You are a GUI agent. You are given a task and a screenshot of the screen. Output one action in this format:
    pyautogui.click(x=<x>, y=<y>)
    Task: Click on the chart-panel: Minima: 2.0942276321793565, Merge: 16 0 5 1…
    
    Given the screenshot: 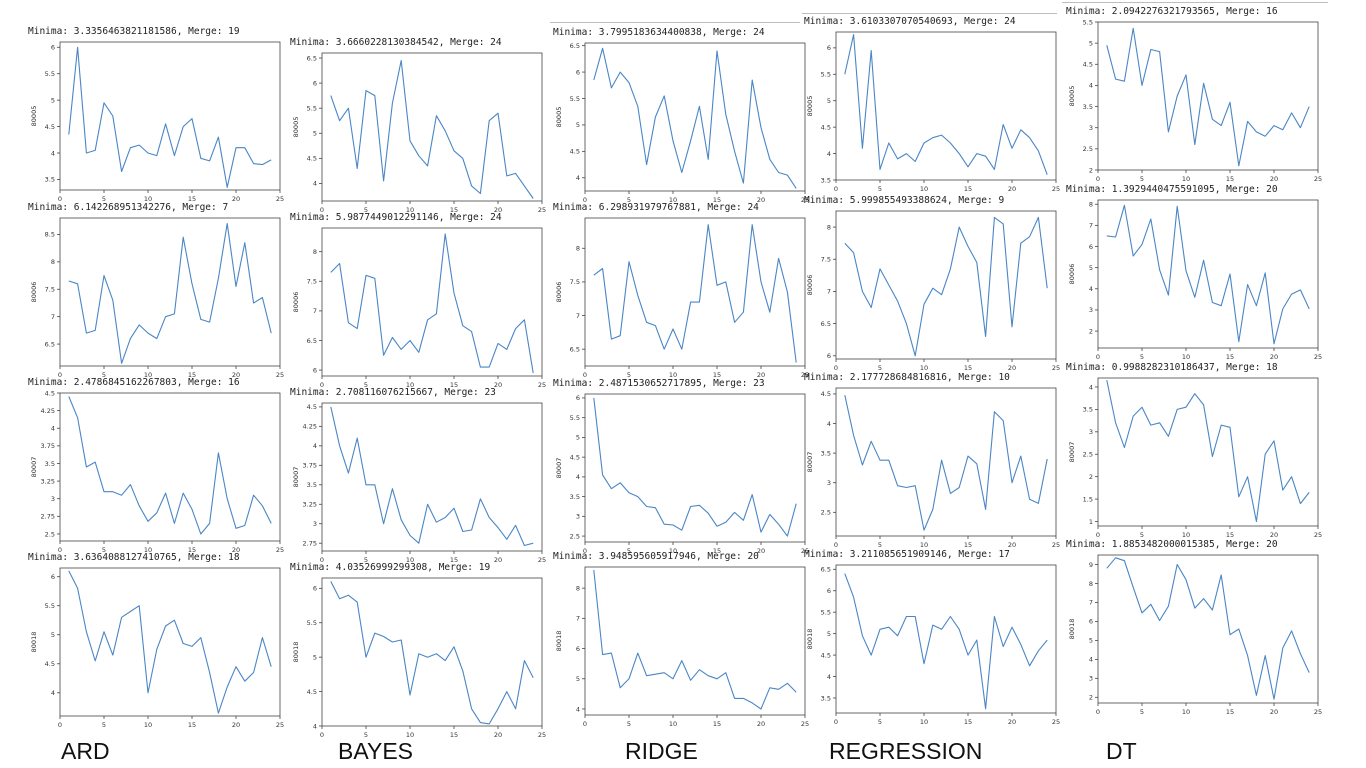 What is the action you would take?
    pyautogui.click(x=1196, y=98)
    